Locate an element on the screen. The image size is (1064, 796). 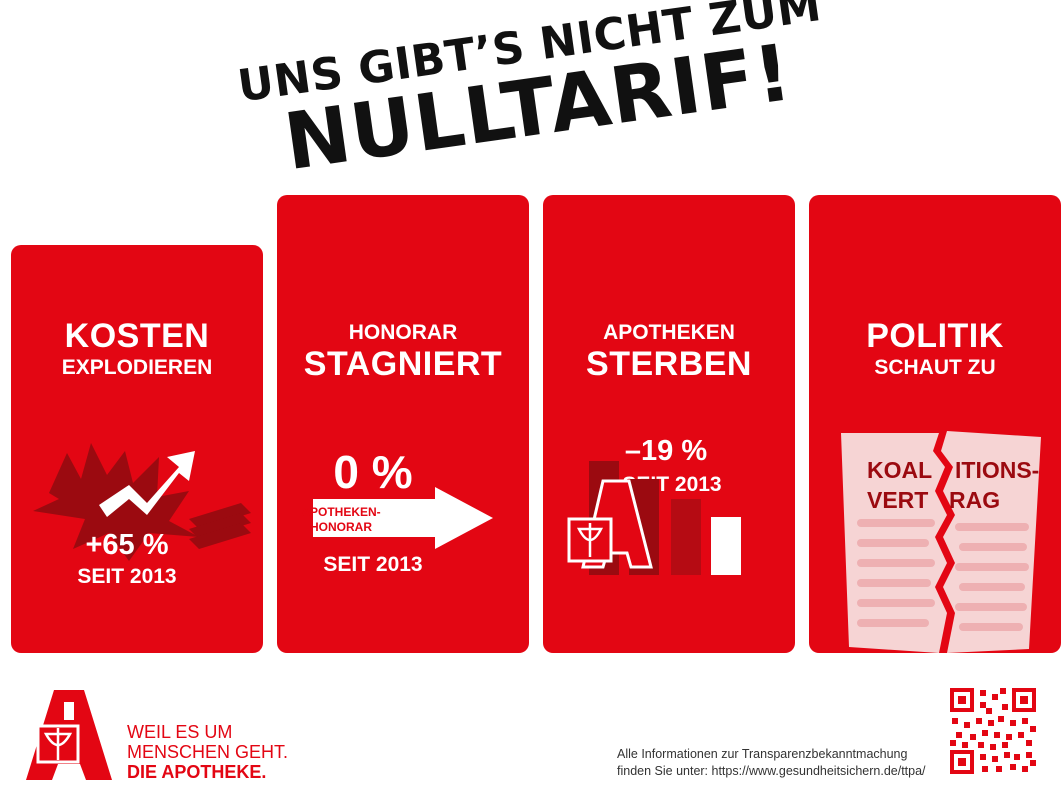
apotheke-a-logo is located at coordinates (69, 735).